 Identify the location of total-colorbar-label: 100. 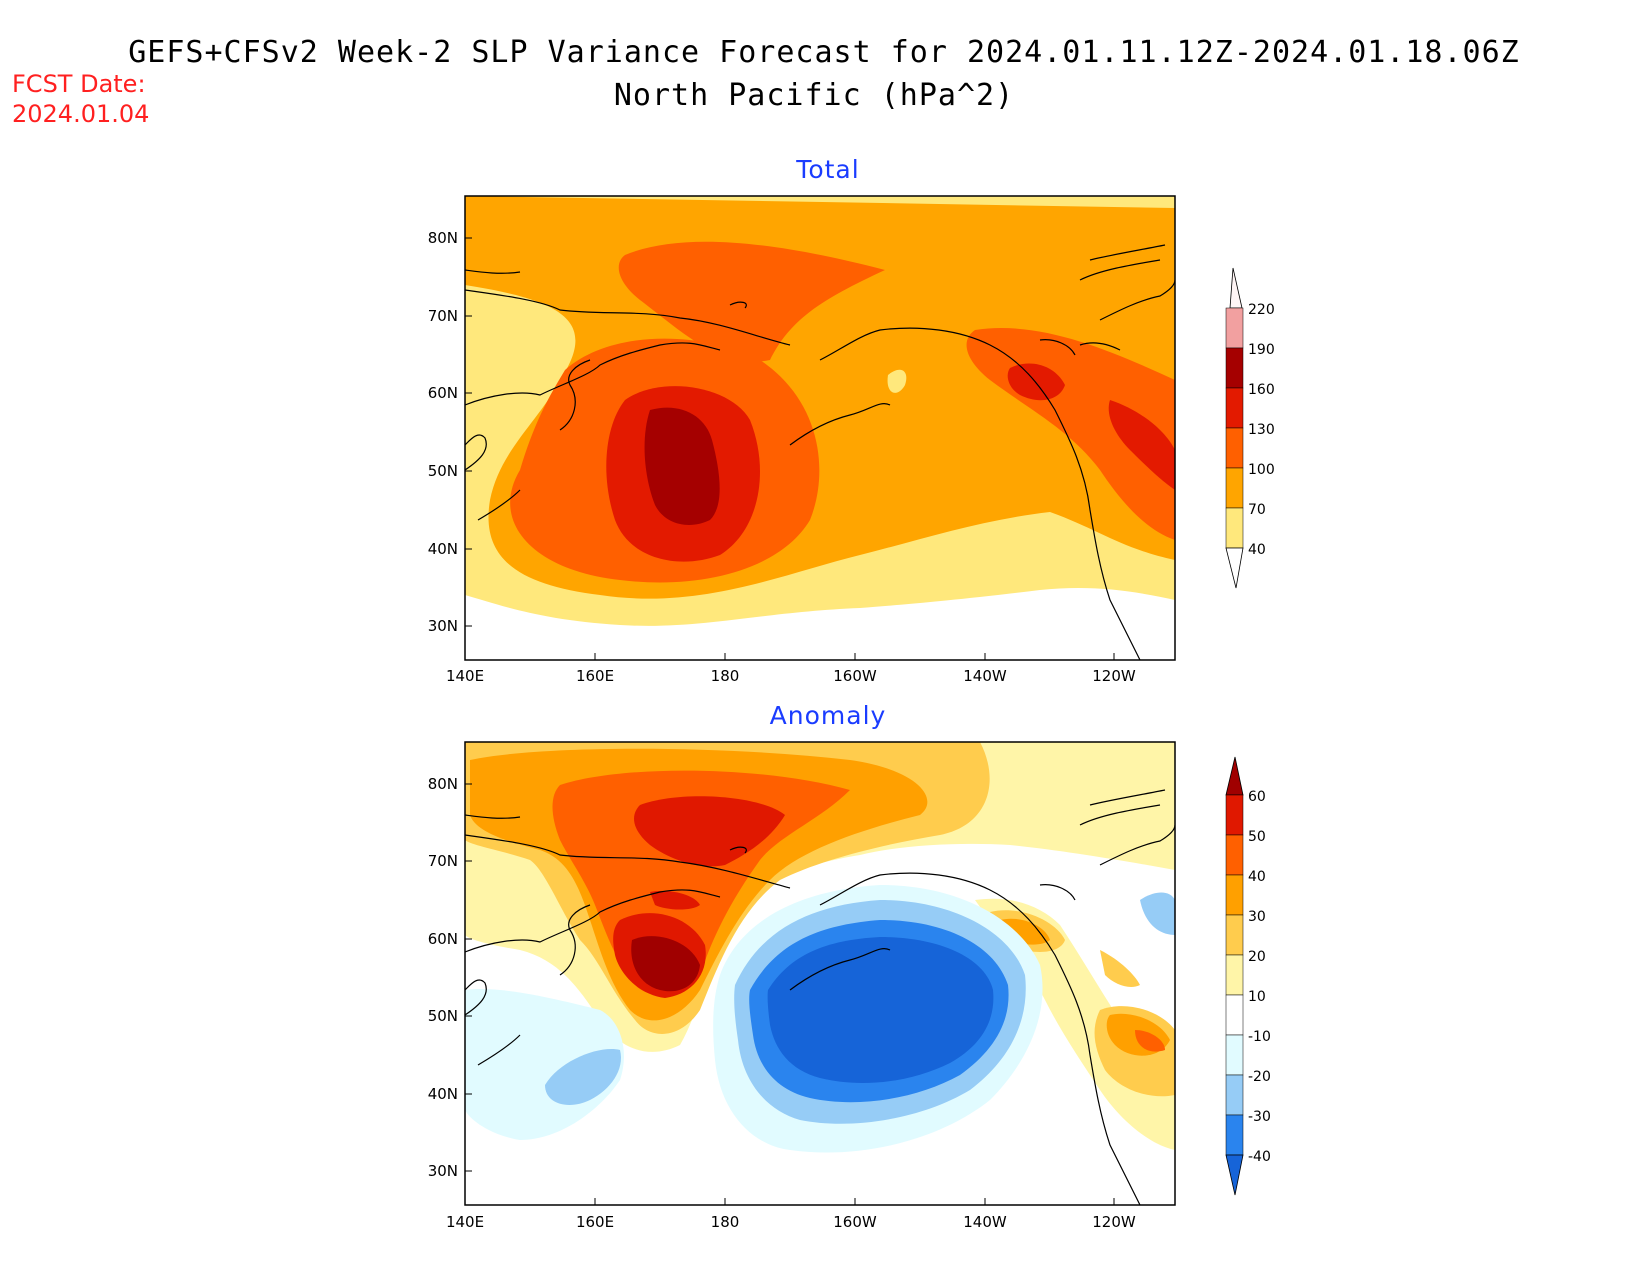
(1261, 470).